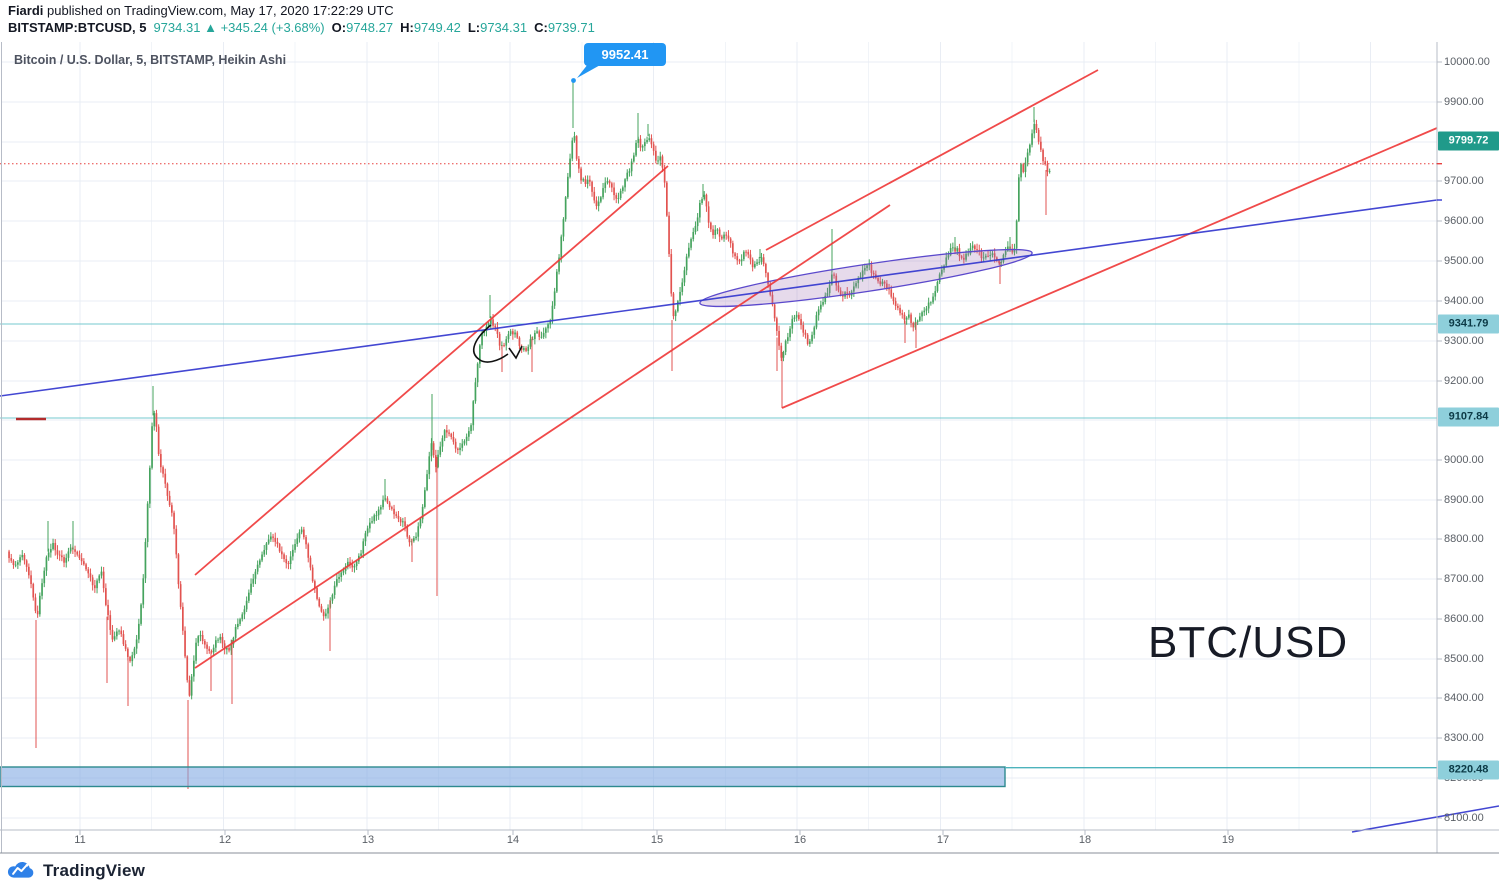 The image size is (1499, 889). Describe the element at coordinates (1464, 539) in the screenshot. I see `price-axis-label: 8800.00` at that location.